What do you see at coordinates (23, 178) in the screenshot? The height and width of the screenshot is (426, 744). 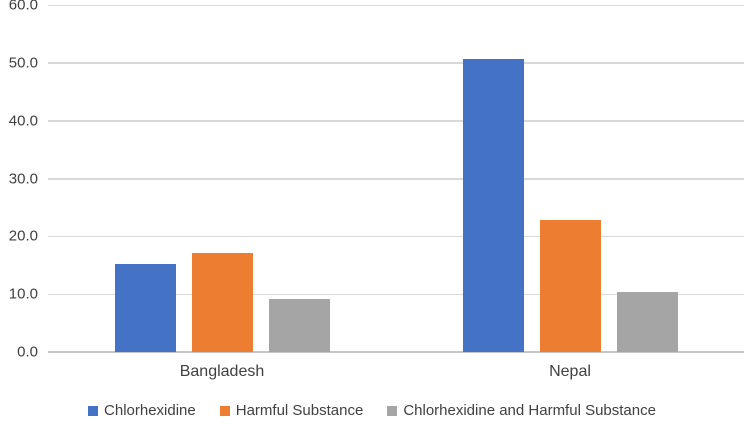 I see `y-tick-label: 30.0` at bounding box center [23, 178].